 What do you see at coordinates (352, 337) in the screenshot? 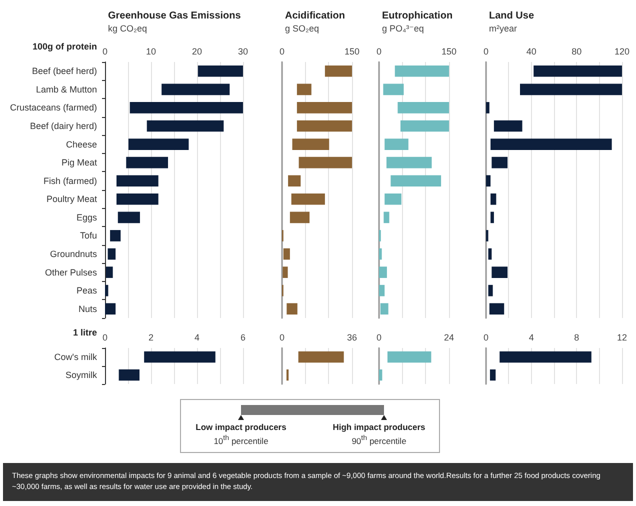
I see `x-tick-label: 36` at bounding box center [352, 337].